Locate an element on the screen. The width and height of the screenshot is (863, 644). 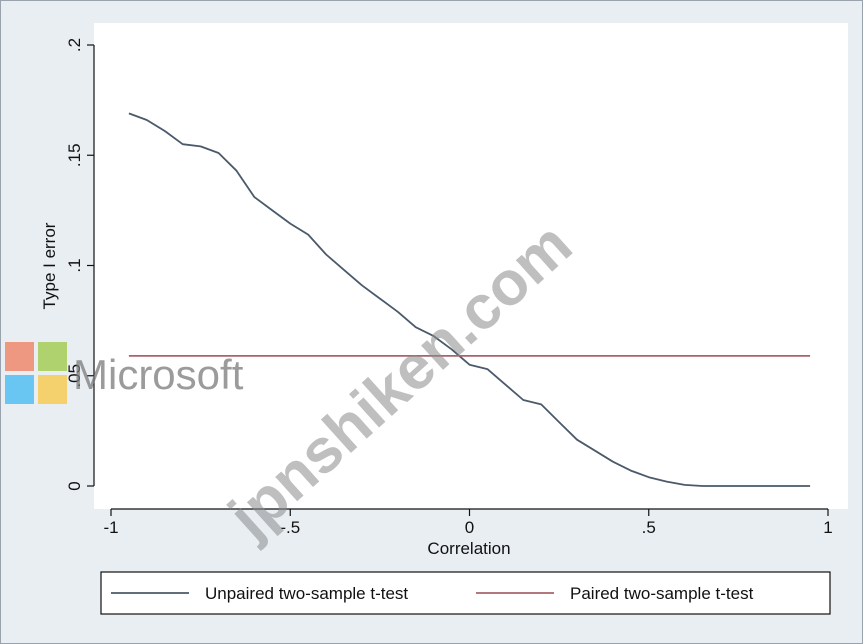
x-tick-label: -.5 is located at coordinates (290, 527).